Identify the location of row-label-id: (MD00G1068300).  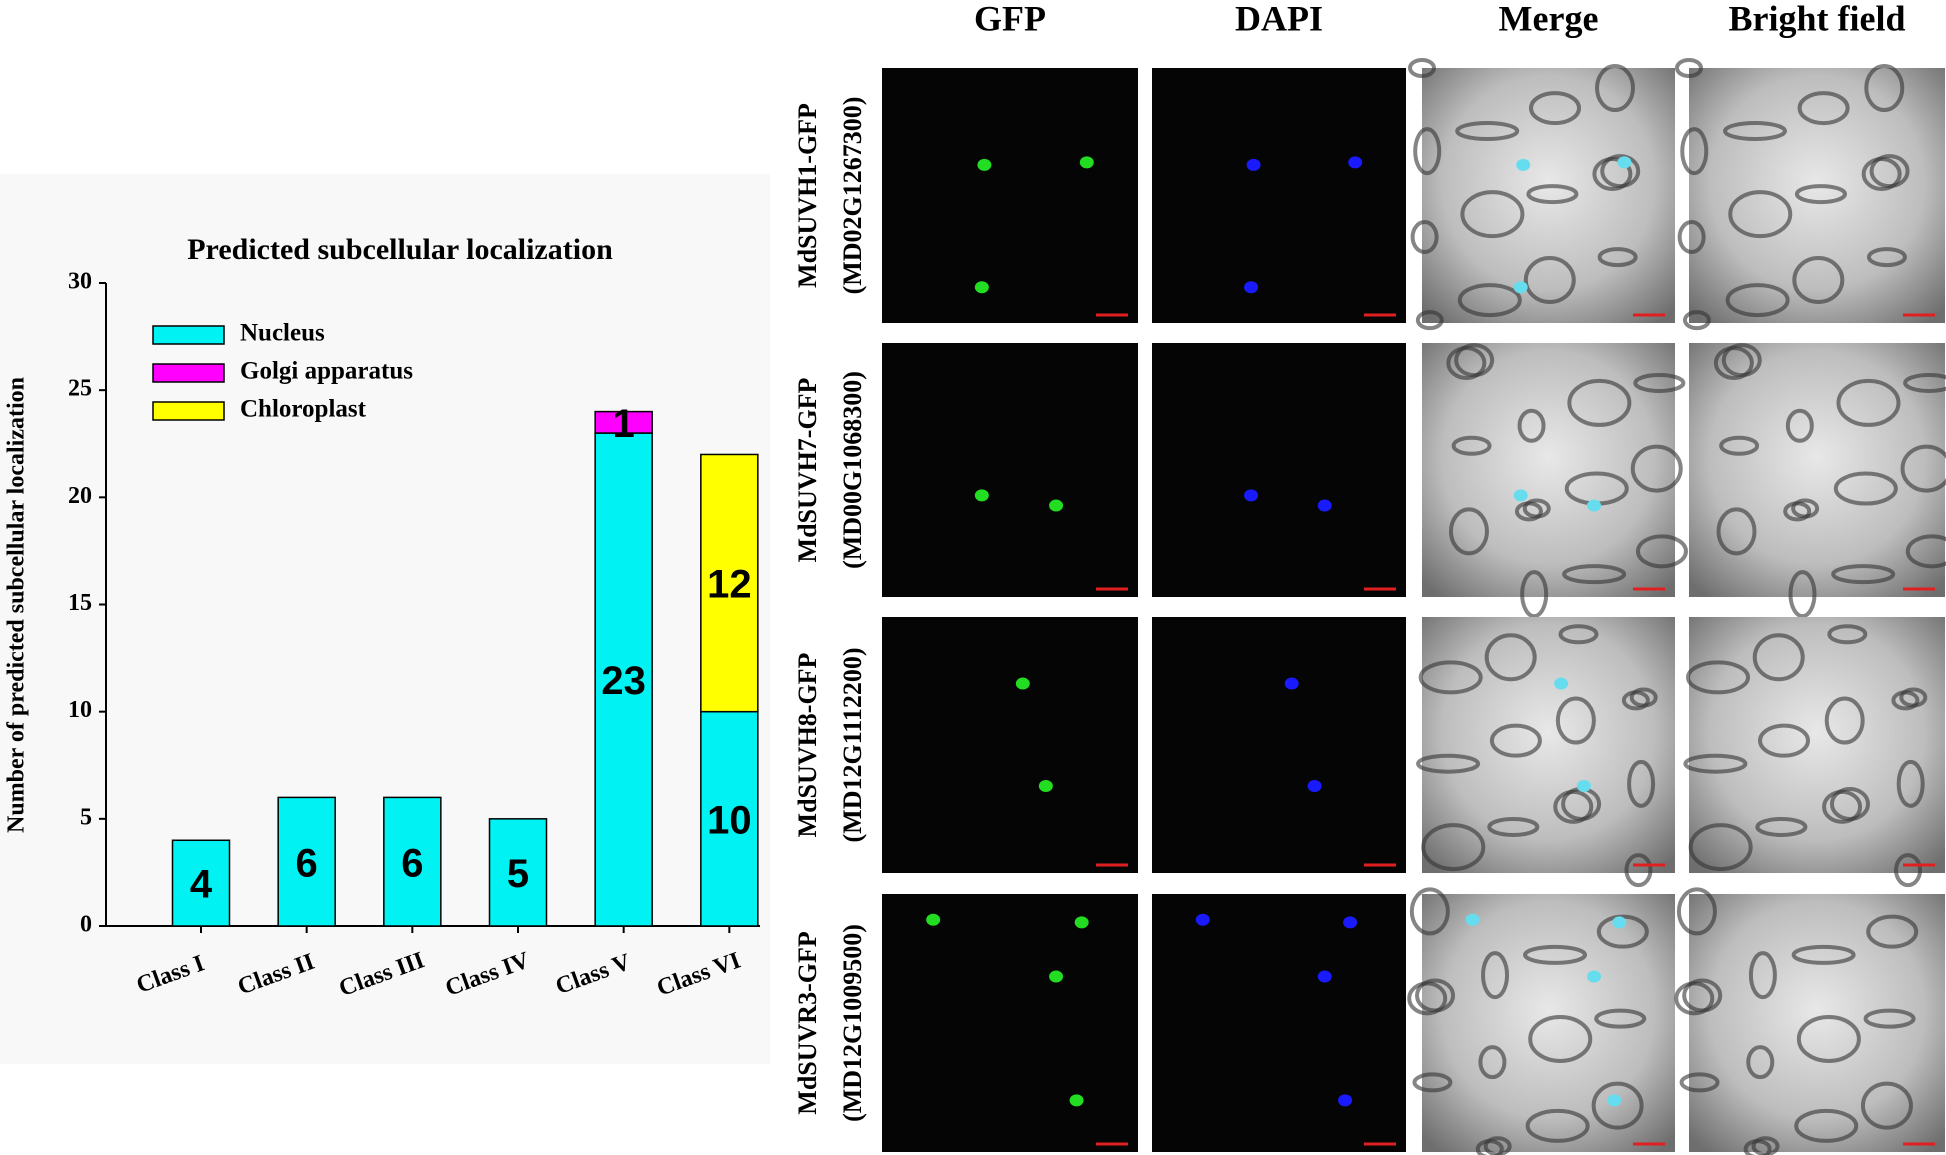
(852, 470).